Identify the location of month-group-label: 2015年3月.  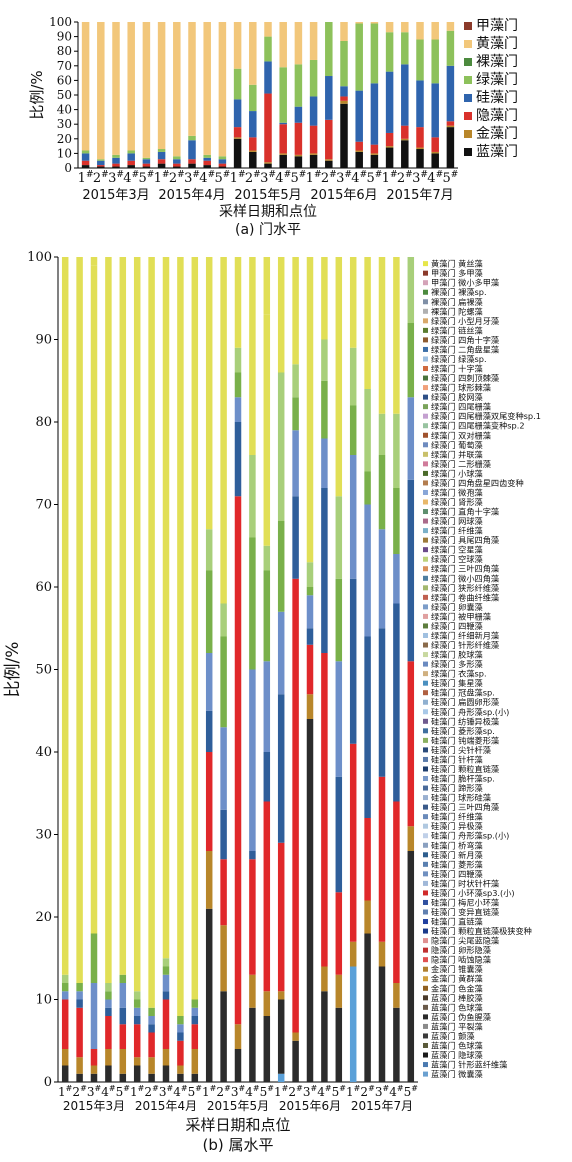
(115, 195).